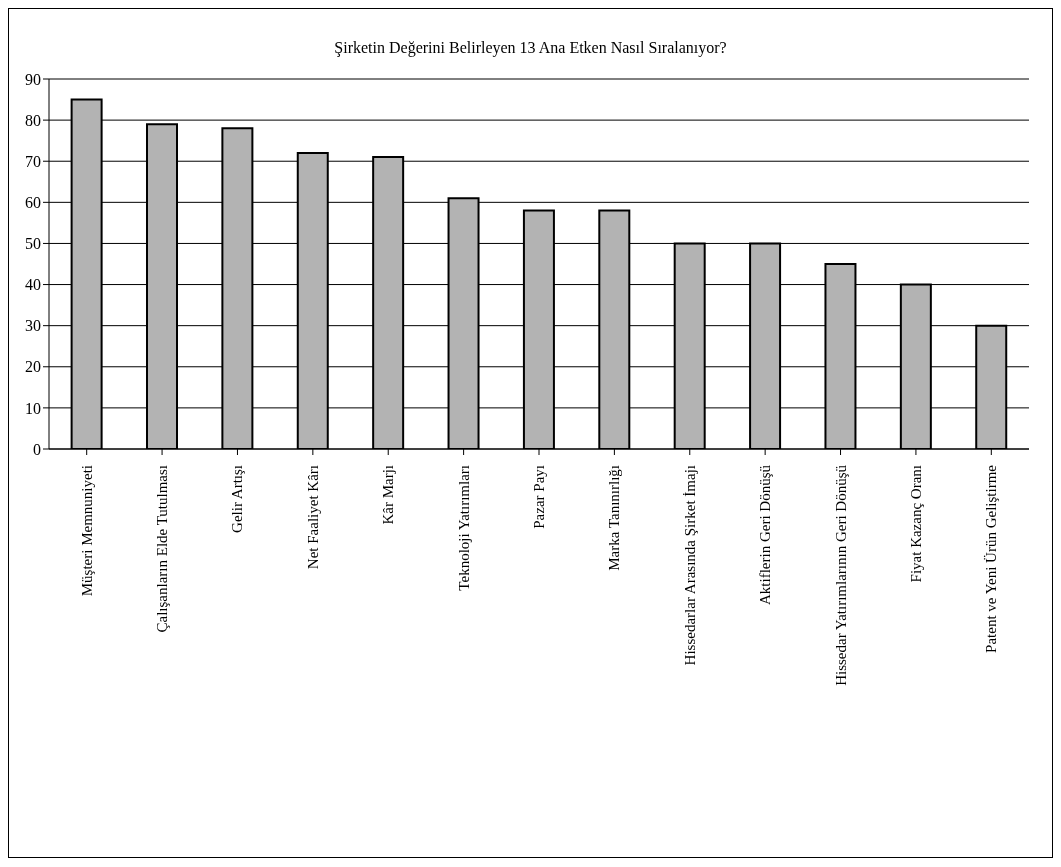  Describe the element at coordinates (840, 575) in the screenshot. I see `x-tick-label: Hissedar Yatırımlarının Geri Dönüşü` at that location.